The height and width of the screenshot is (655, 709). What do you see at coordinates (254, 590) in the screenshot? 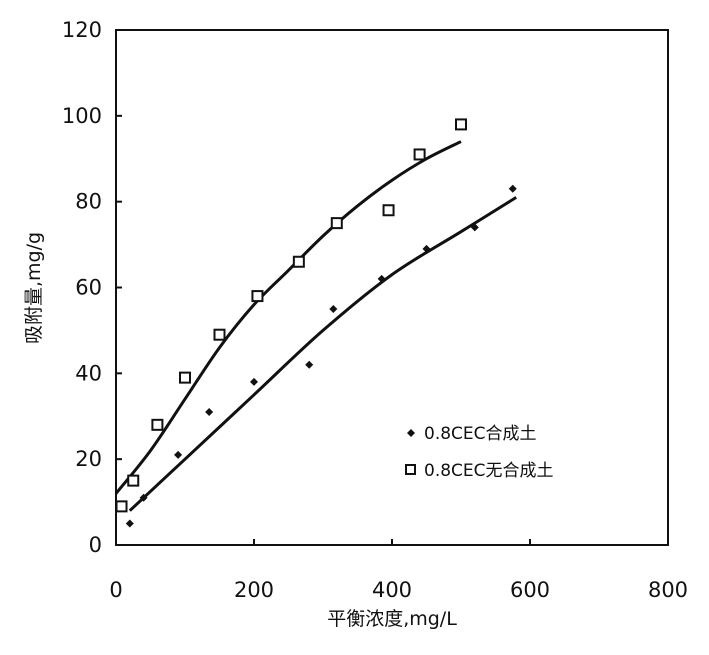
I see `x-tick-label: 200` at bounding box center [254, 590].